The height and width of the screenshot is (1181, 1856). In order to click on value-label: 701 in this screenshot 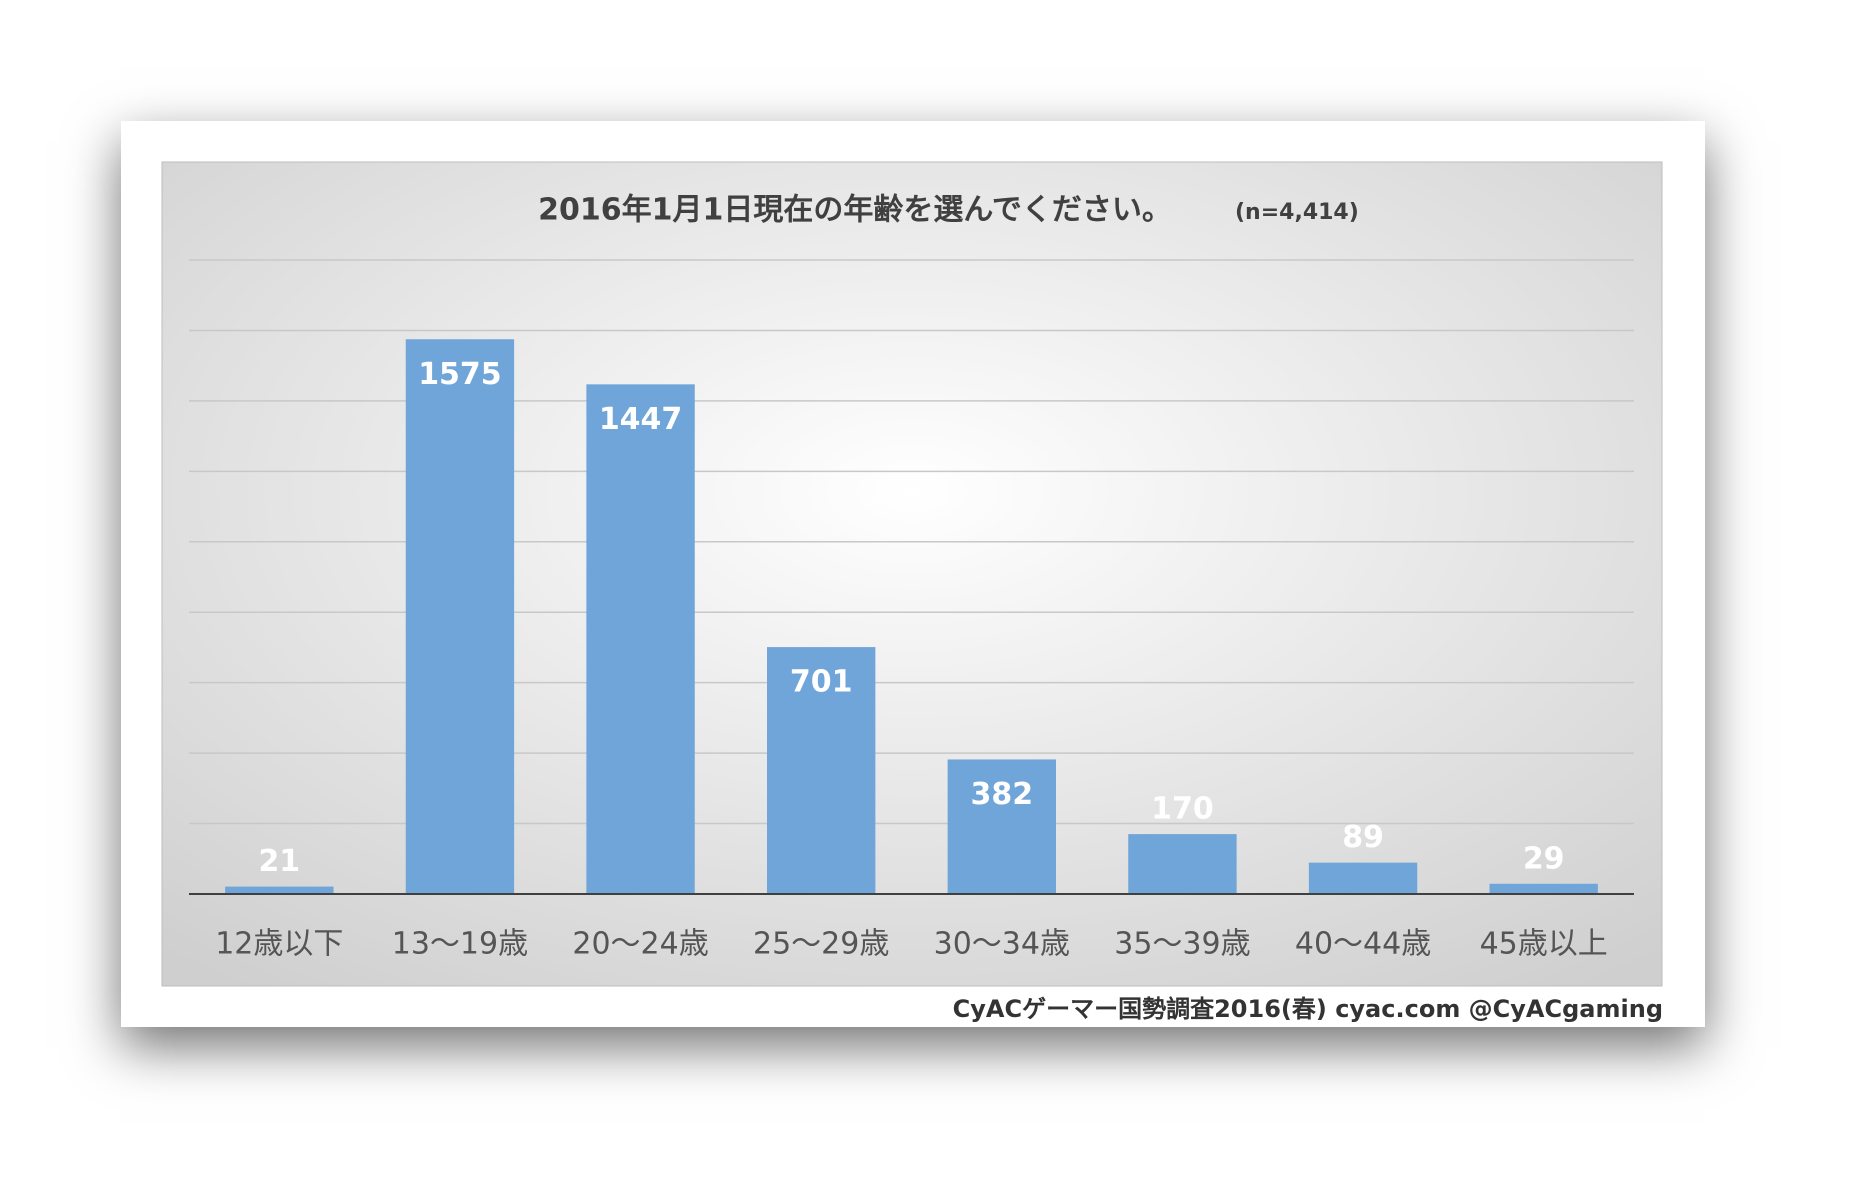, I will do `click(821, 682)`.